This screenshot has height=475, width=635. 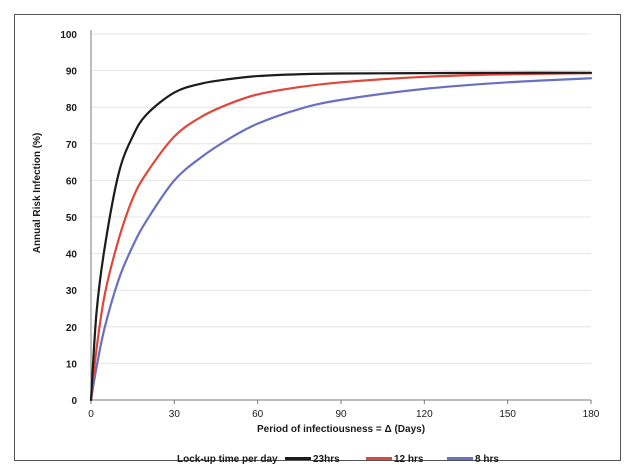 I want to click on y-axis-label: Annual Risk Infection (%), so click(x=37, y=193).